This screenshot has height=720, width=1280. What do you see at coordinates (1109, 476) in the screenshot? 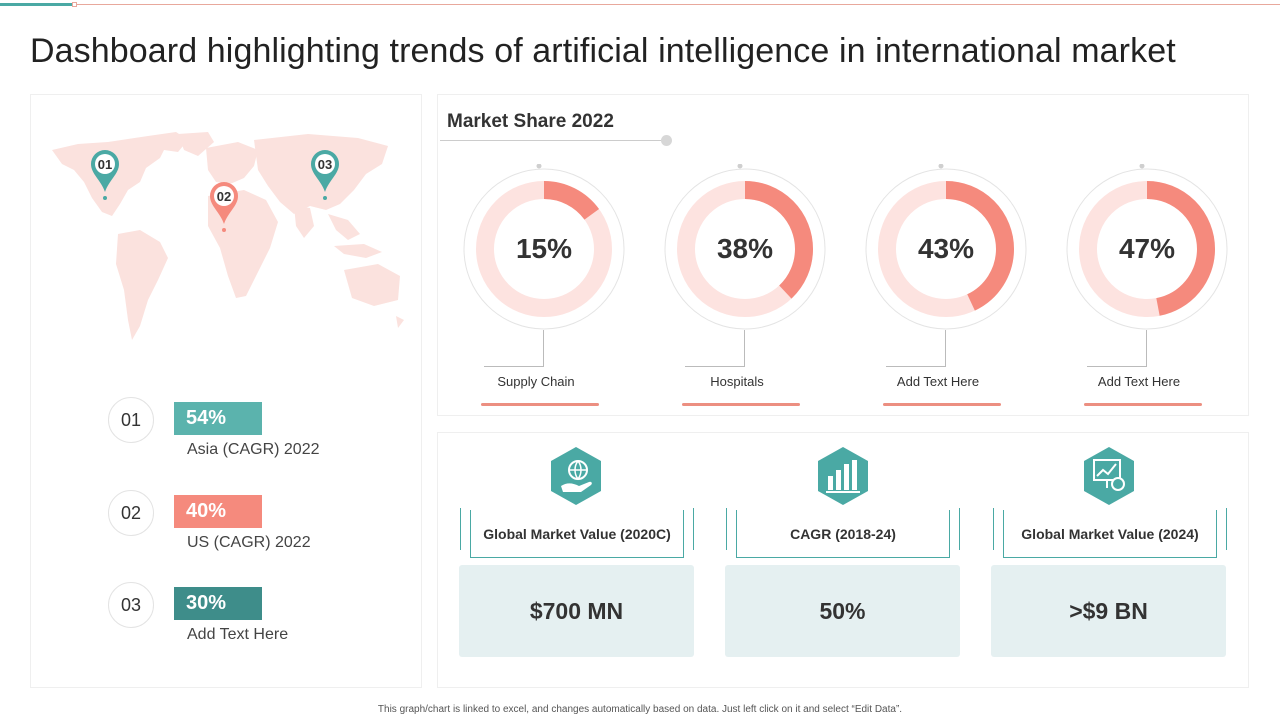
I see `presentation-globe-icon` at bounding box center [1109, 476].